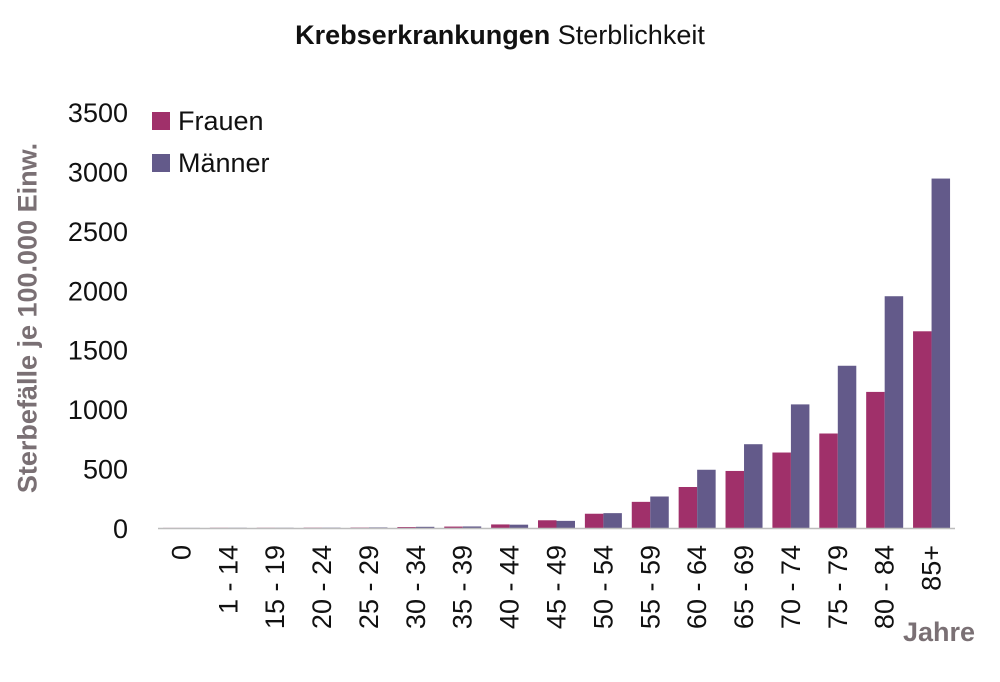 Image resolution: width=1000 pixels, height=682 pixels. What do you see at coordinates (105, 470) in the screenshot?
I see `y-tick-label: 500` at bounding box center [105, 470].